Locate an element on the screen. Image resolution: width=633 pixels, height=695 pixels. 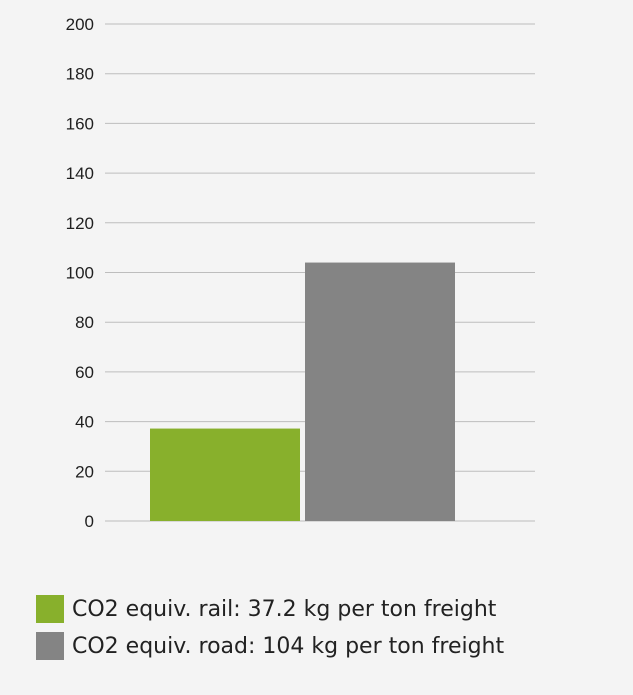
y-tick-label: 40 is located at coordinates (84, 422).